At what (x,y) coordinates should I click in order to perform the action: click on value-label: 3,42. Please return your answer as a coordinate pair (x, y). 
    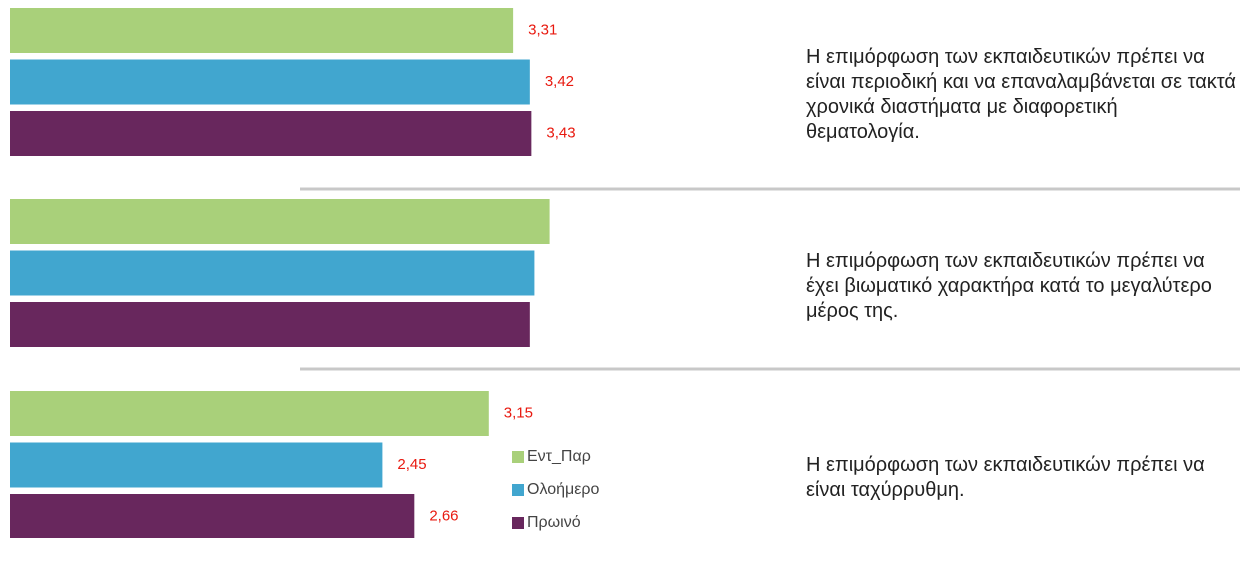
    Looking at the image, I should click on (559, 81).